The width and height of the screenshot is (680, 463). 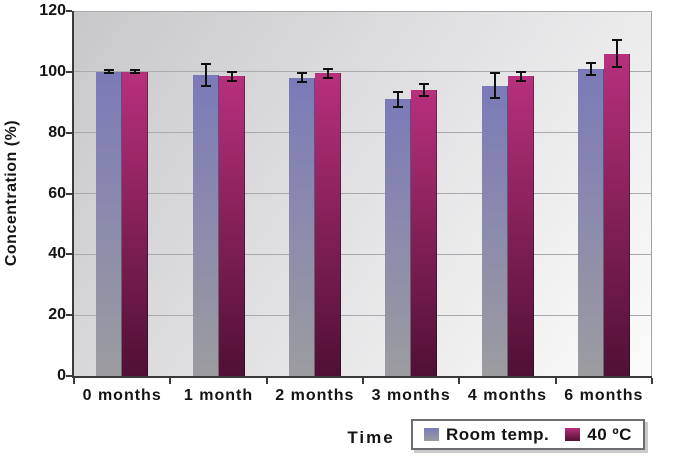 I want to click on y-tick-label-80: 80, so click(x=57, y=132).